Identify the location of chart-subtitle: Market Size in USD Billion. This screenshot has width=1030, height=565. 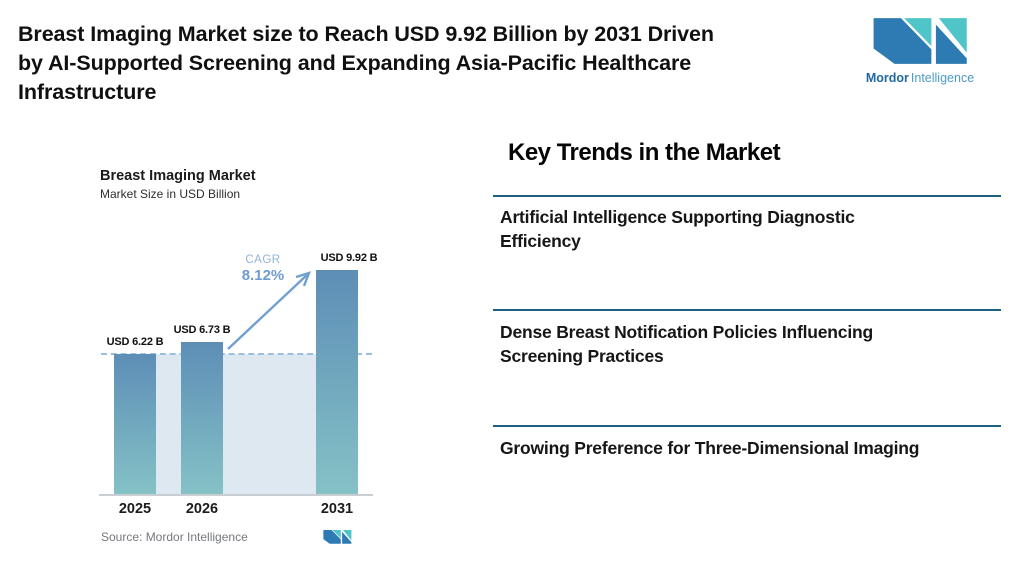
(170, 194).